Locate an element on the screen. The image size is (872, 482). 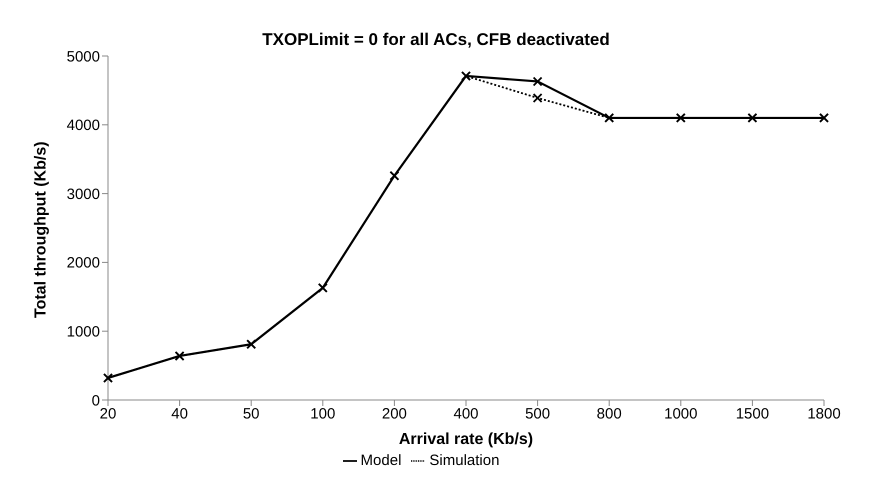
y-tick-label: 0 is located at coordinates (96, 401).